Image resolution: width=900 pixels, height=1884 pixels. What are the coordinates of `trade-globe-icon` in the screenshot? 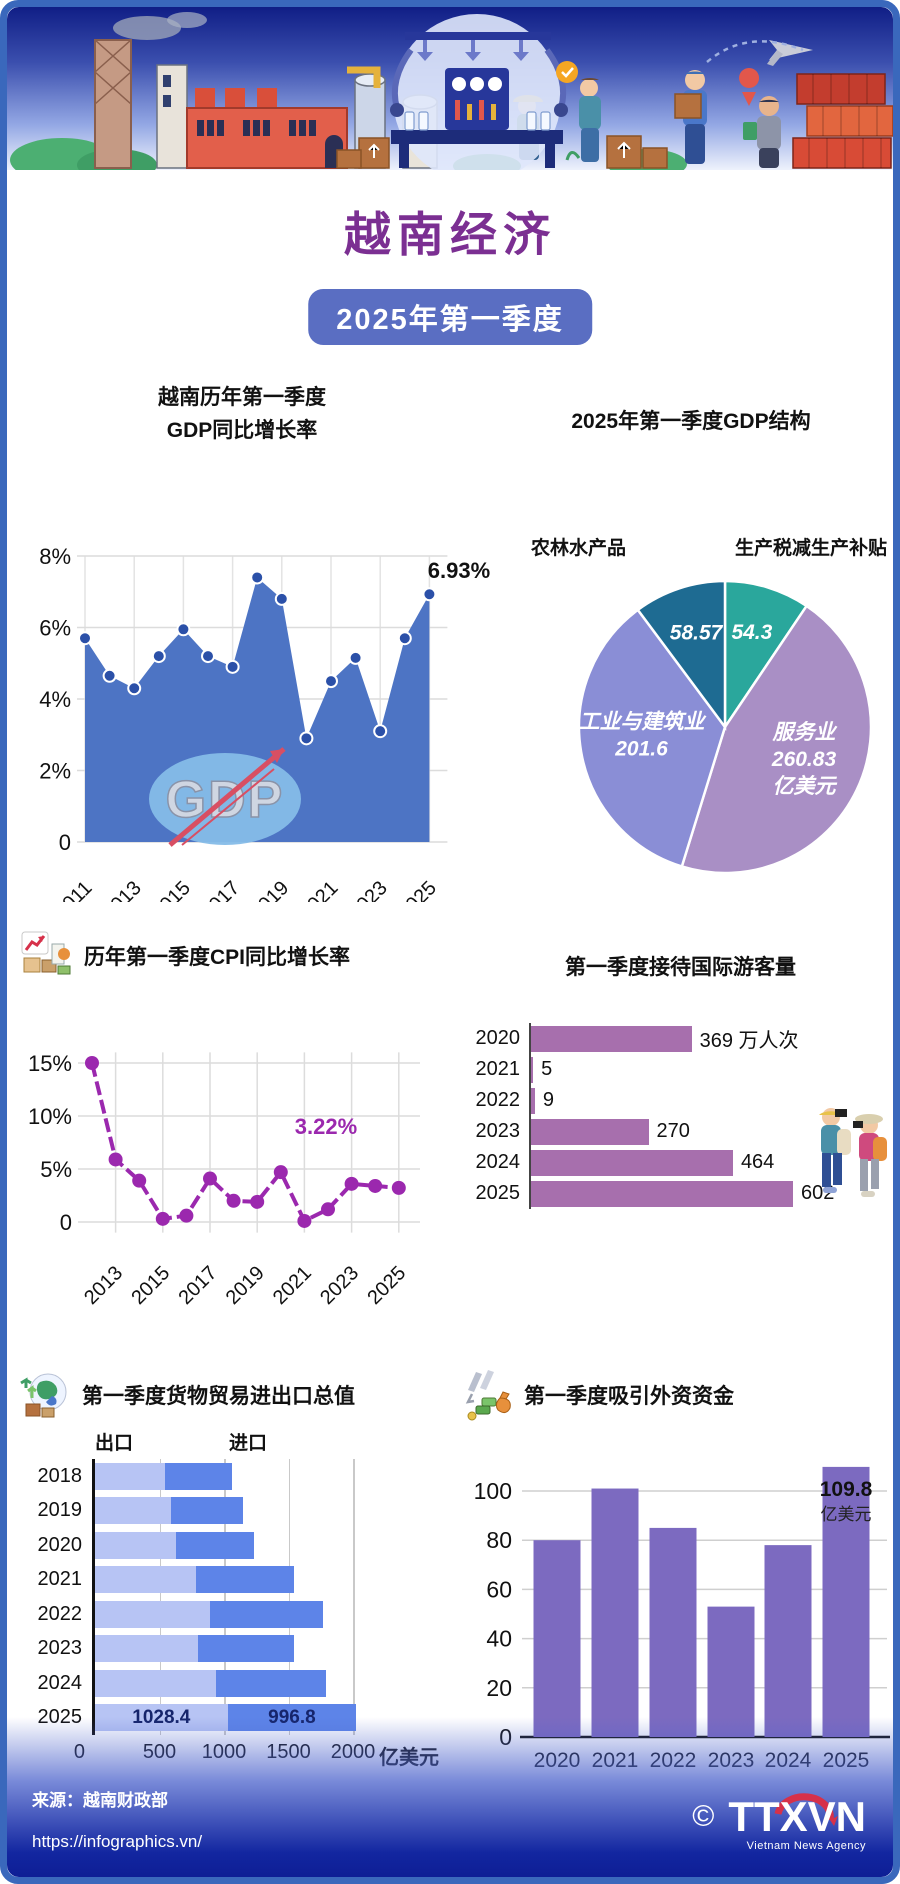 It's located at (43, 1395).